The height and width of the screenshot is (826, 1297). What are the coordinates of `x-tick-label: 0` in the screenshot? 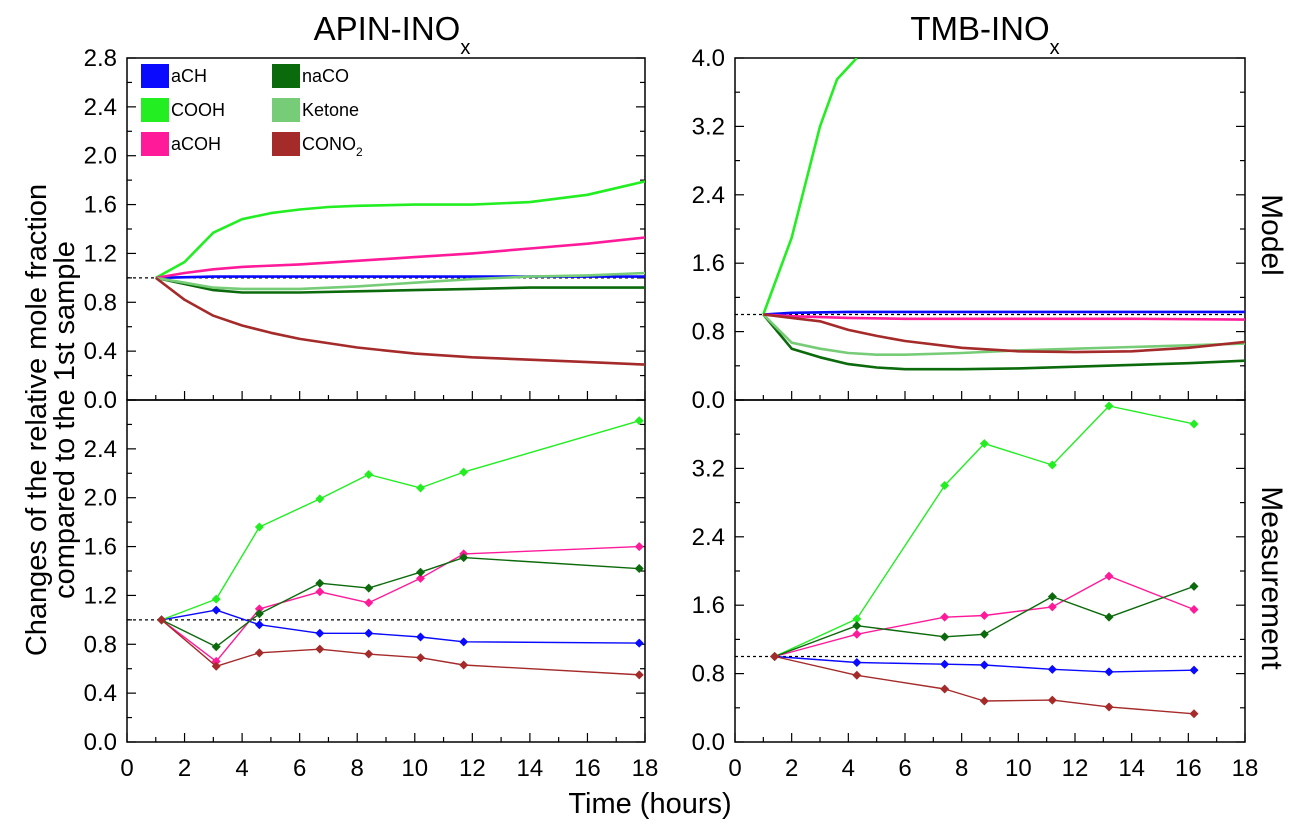 It's located at (126, 768).